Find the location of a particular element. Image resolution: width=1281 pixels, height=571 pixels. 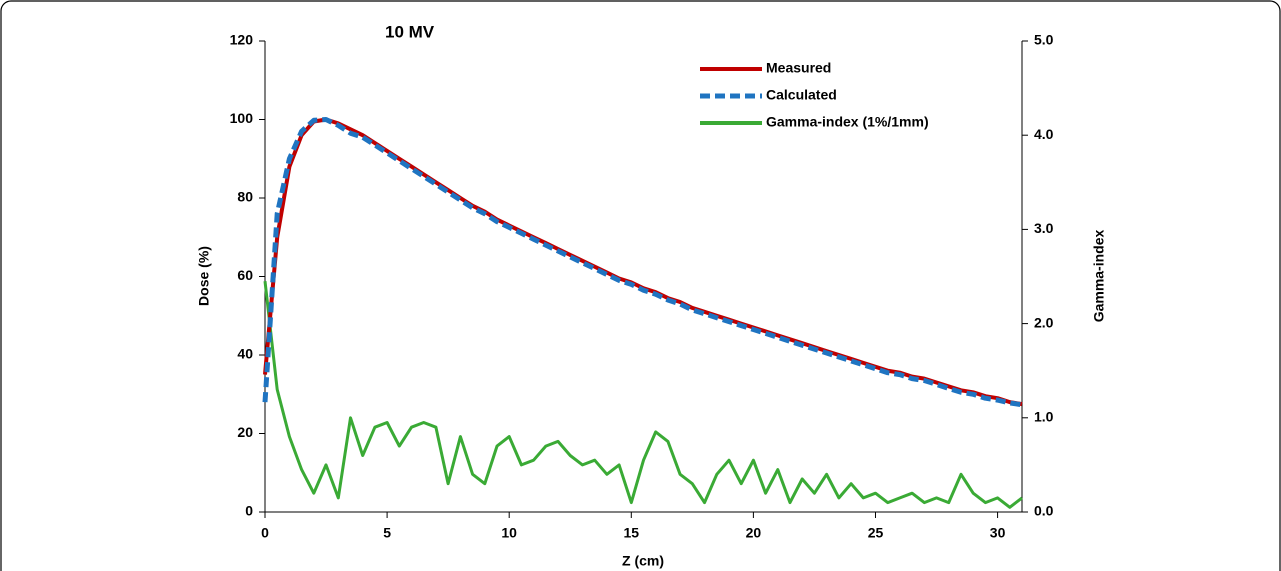

y2-tick-label: 4.0 is located at coordinates (1044, 134).